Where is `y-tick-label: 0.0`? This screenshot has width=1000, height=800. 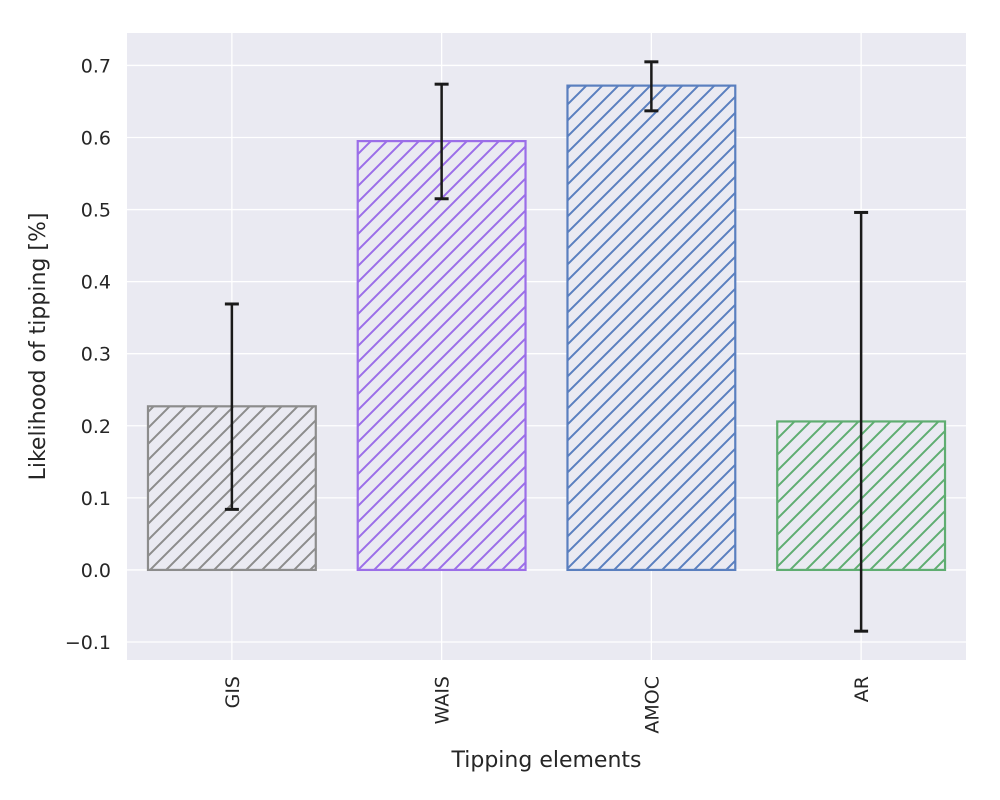
y-tick-label: 0.0 is located at coordinates (96, 571).